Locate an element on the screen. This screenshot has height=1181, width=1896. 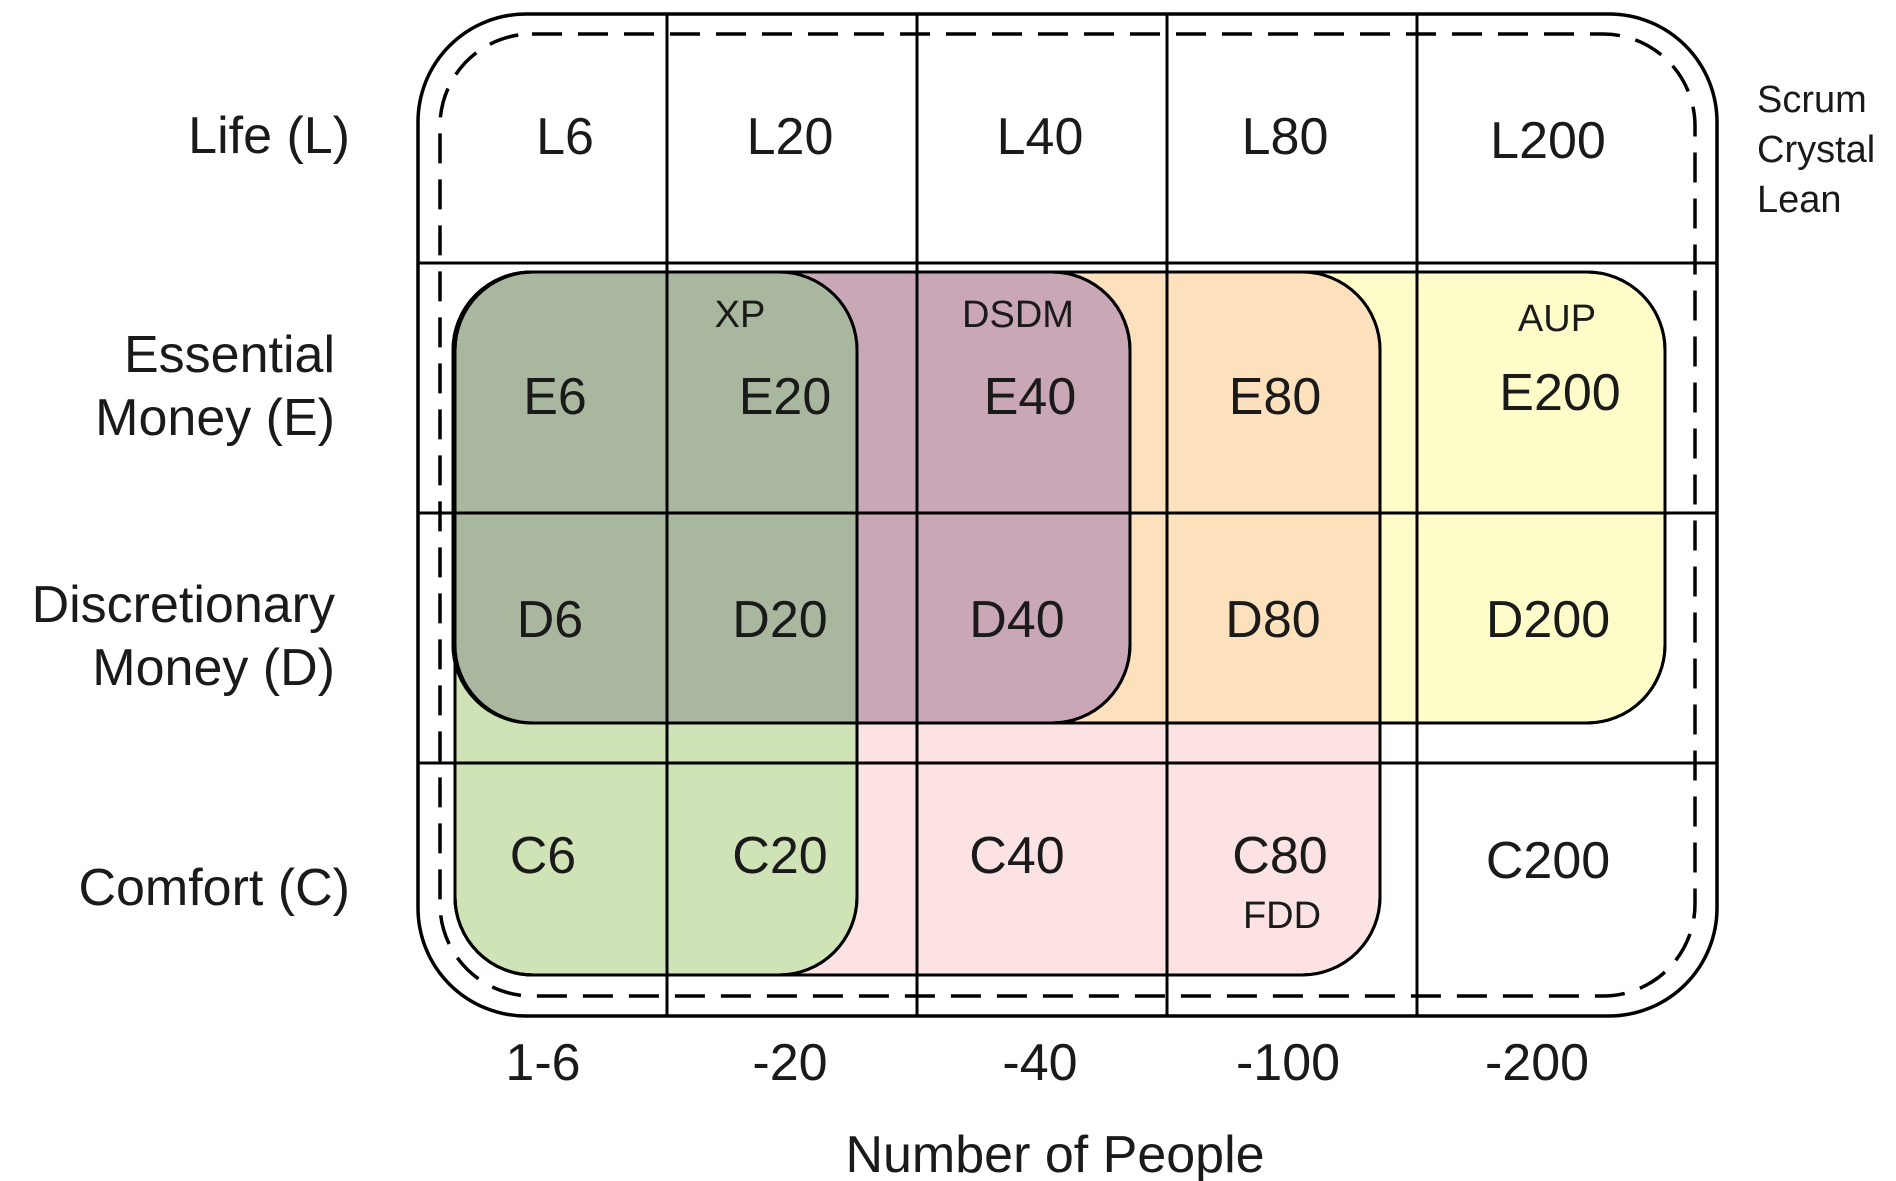
cell-E80: E80 is located at coordinates (1275, 397).